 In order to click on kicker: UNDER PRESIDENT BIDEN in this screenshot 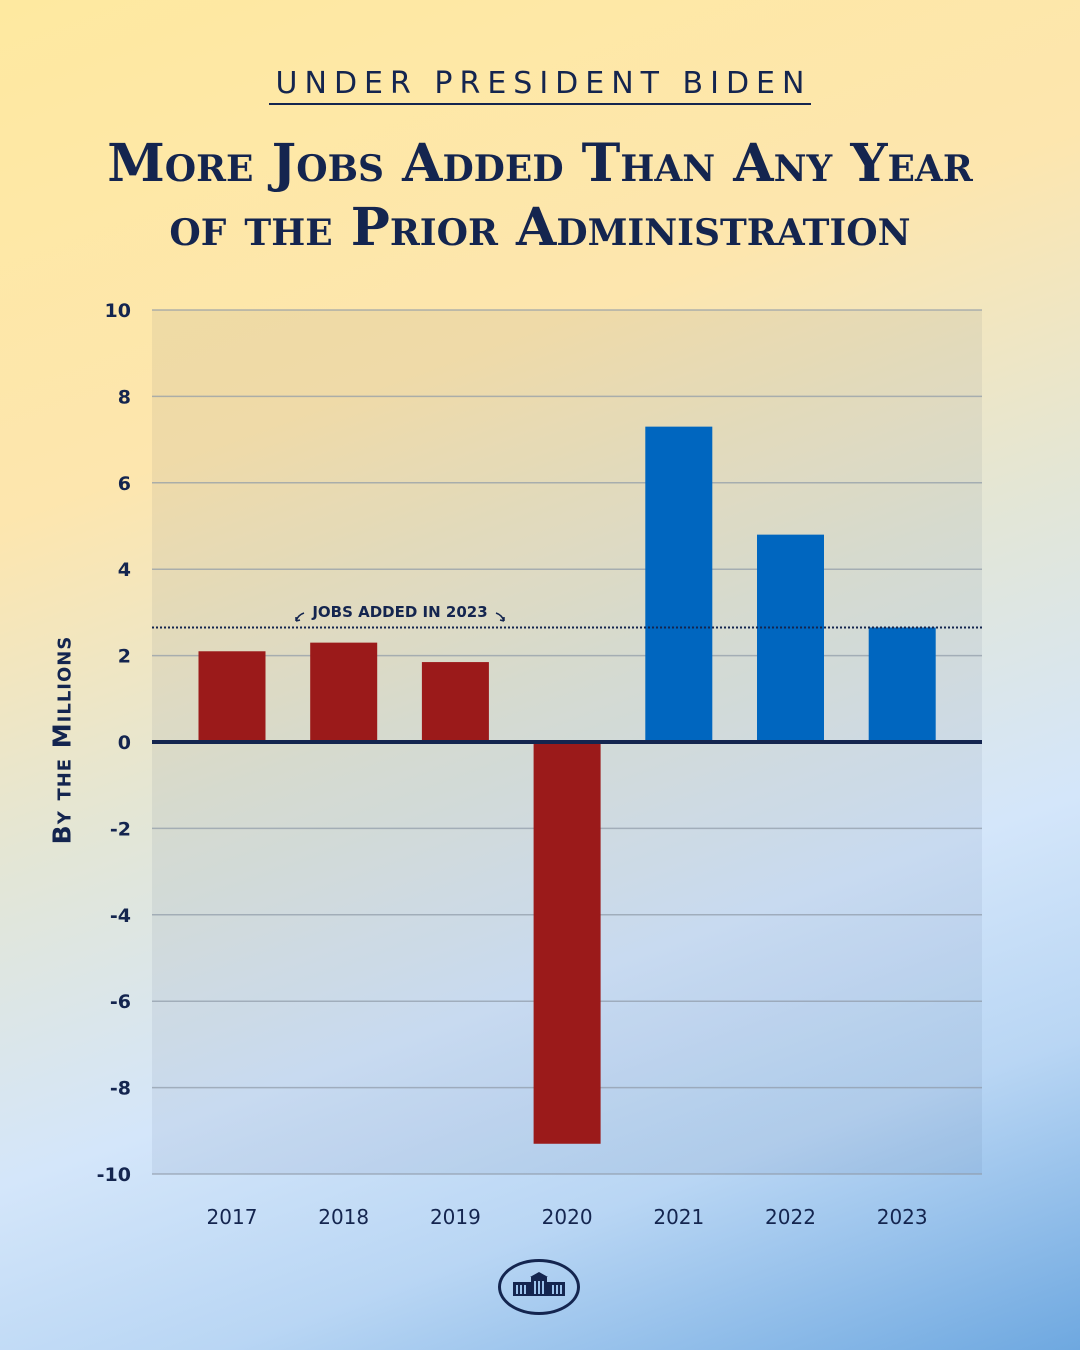, I will do `click(540, 85)`.